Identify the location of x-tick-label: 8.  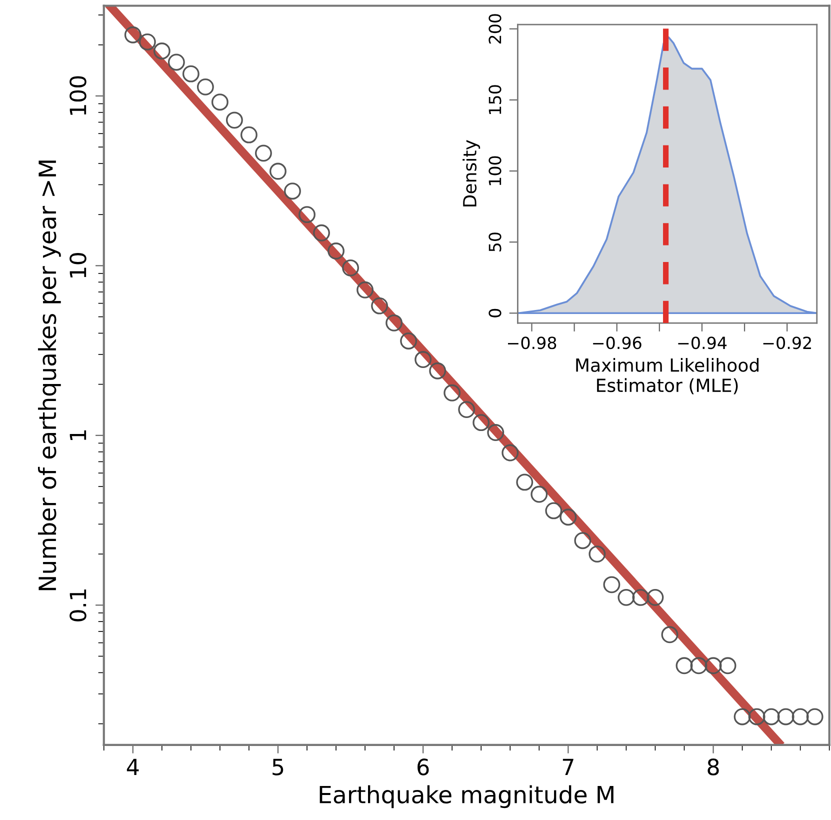
(713, 767).